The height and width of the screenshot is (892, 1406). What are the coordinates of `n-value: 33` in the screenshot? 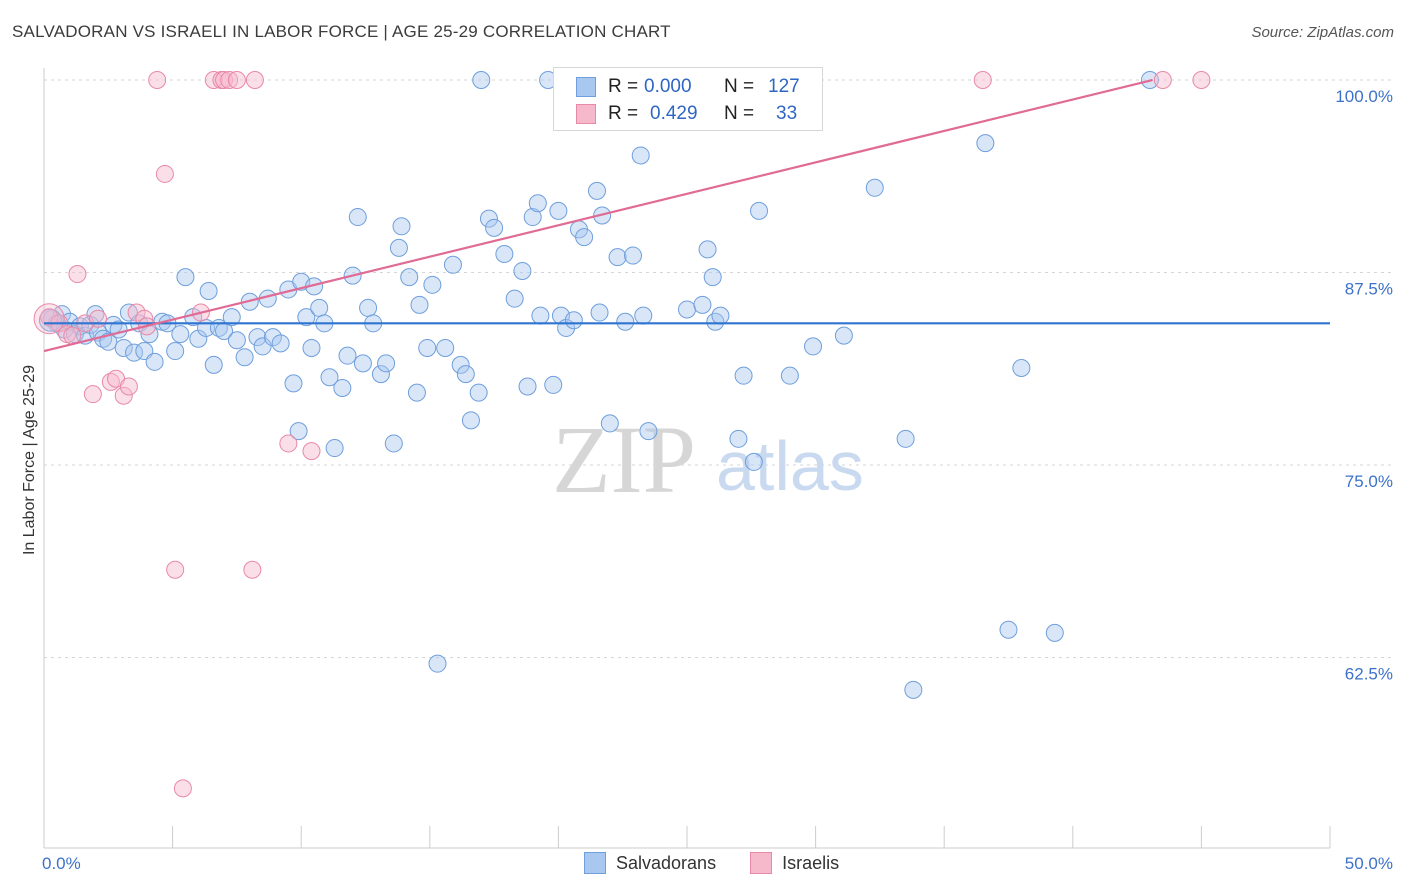 It's located at (787, 113).